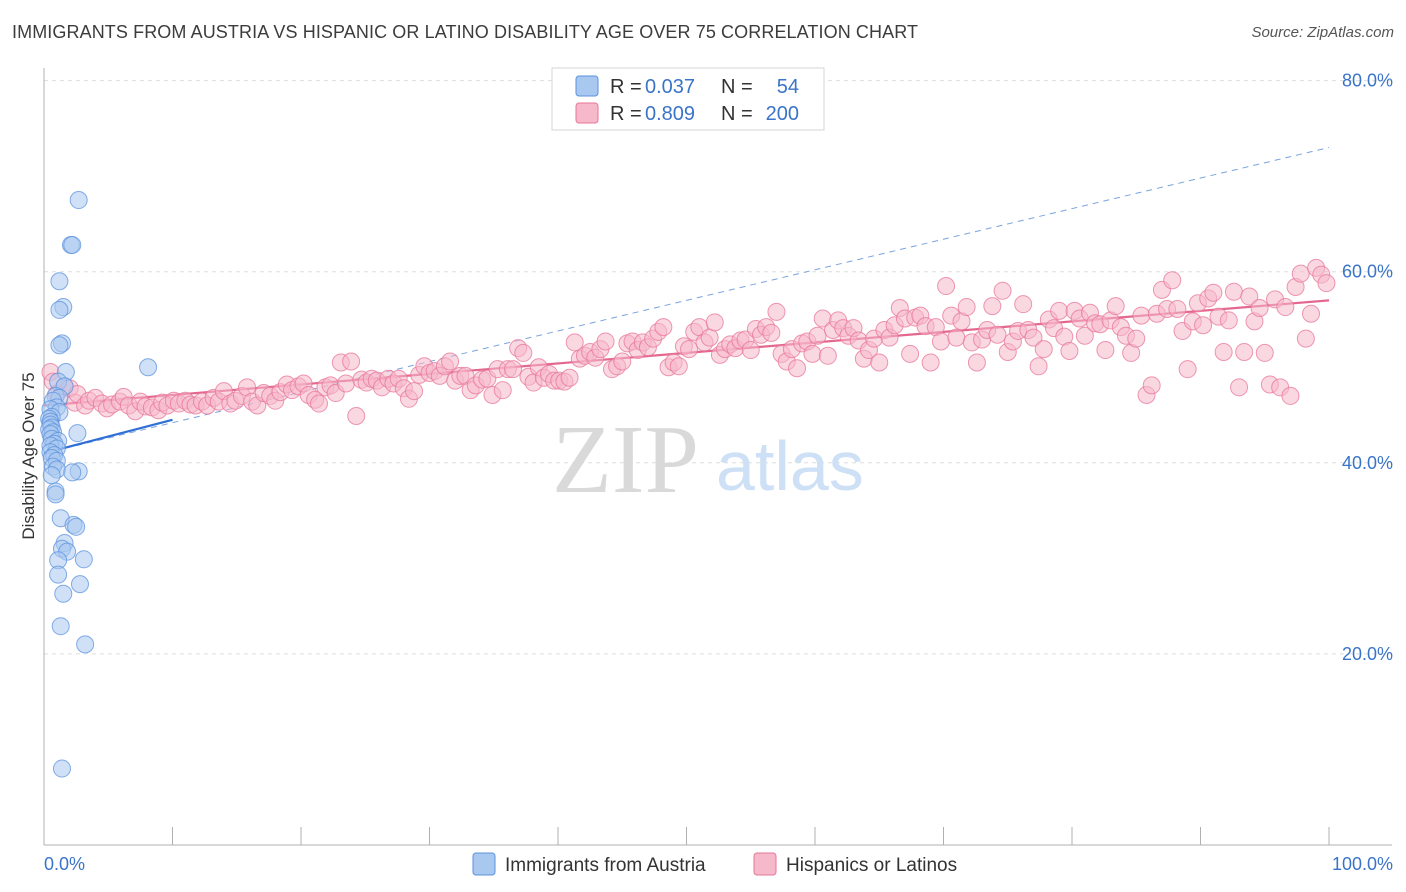 This screenshot has width=1406, height=892. Describe the element at coordinates (782, 114) in the screenshot. I see `legend-n-value-hispanic: 200` at that location.